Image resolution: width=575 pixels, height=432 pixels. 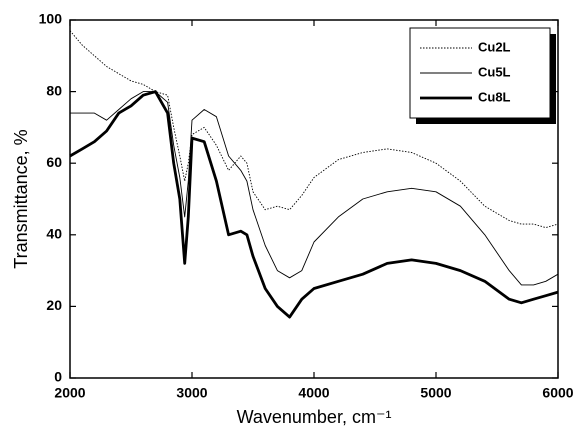 I want to click on x-tick-label: 6000, so click(x=557, y=393).